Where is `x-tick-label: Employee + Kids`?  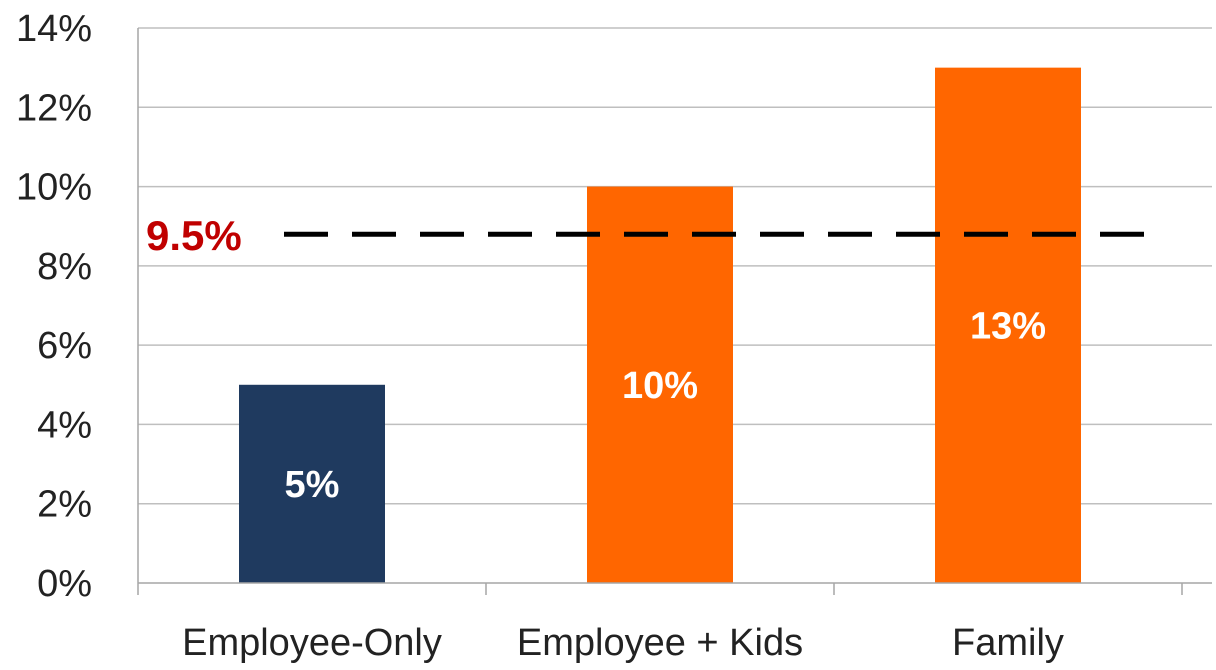 x-tick-label: Employee + Kids is located at coordinates (660, 643).